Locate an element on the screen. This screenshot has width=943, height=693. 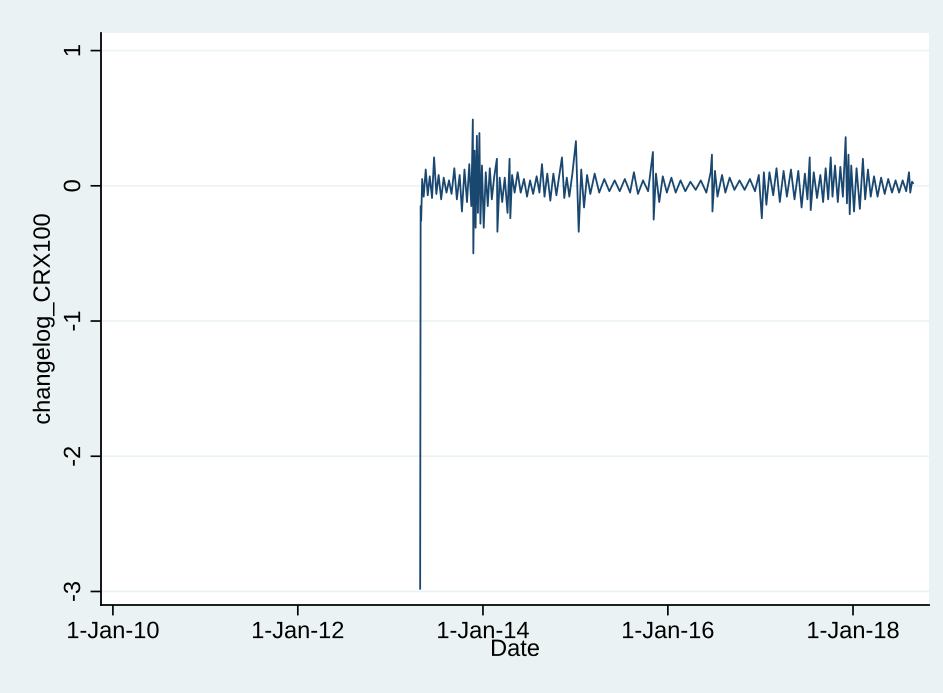
y-axis-title: changelog_CRX100 is located at coordinates (43, 319).